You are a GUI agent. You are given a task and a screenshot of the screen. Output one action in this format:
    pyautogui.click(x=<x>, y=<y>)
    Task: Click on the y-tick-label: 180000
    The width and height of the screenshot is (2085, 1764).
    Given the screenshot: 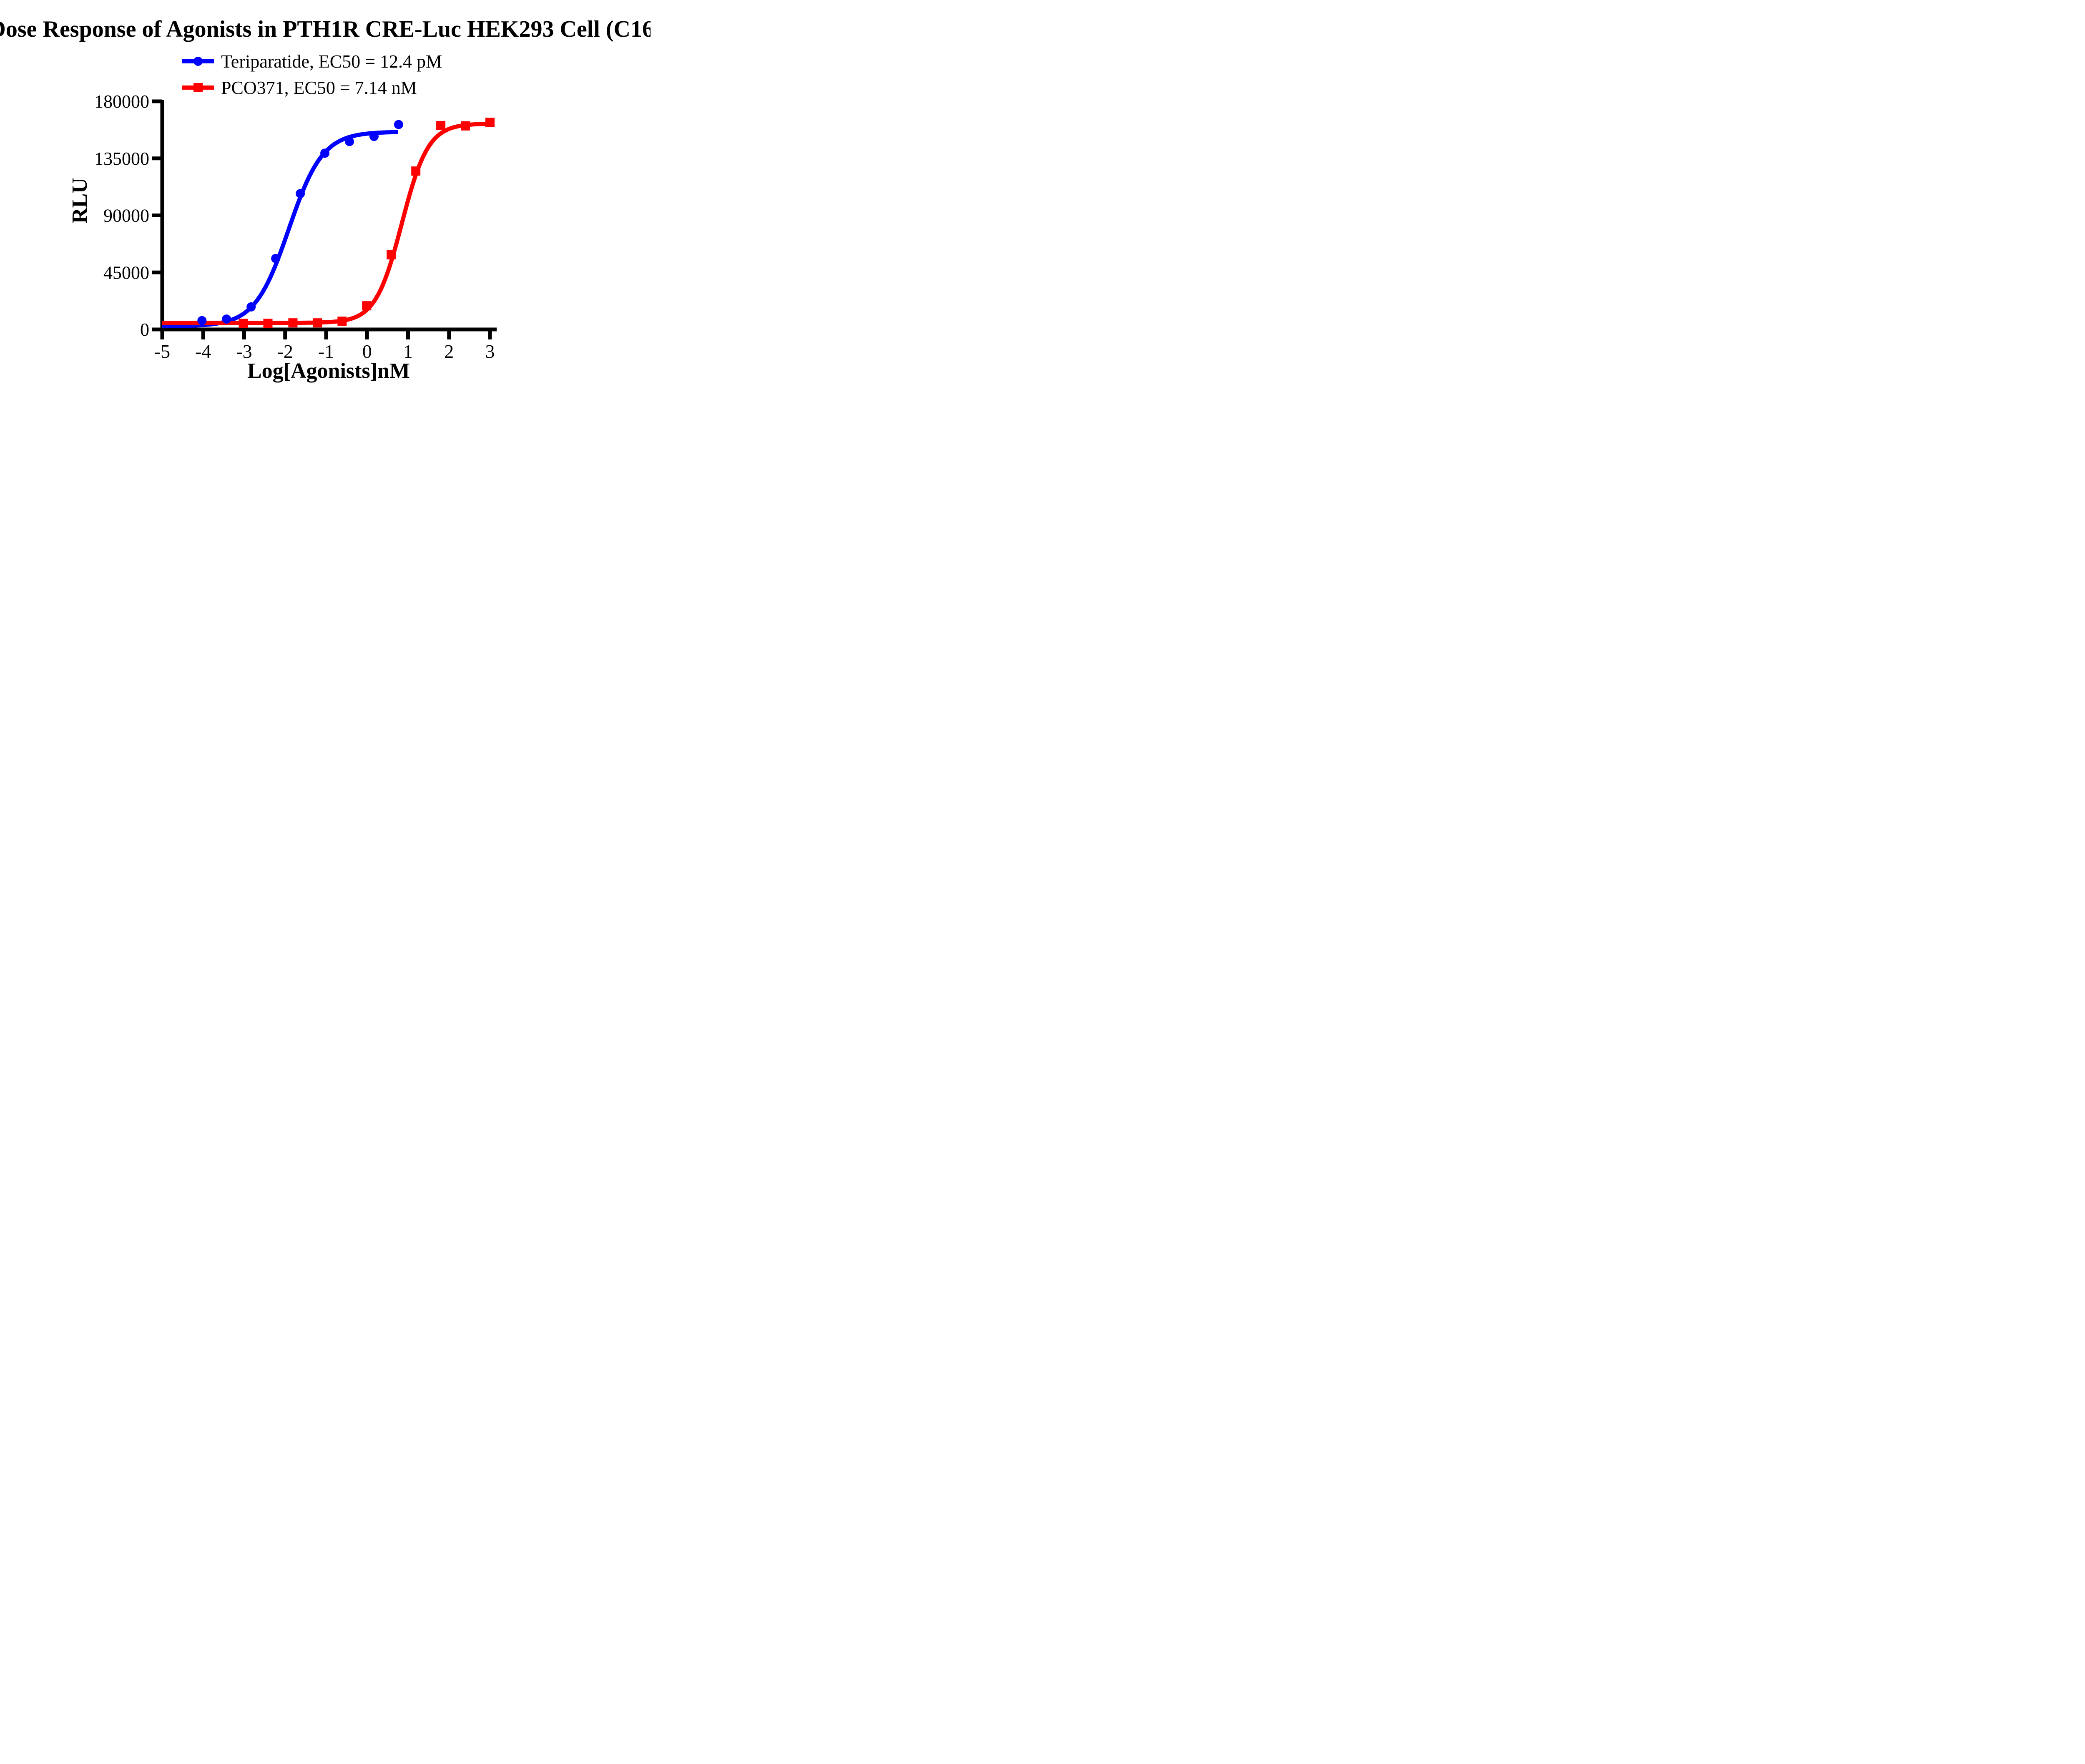 What is the action you would take?
    pyautogui.click(x=121, y=102)
    